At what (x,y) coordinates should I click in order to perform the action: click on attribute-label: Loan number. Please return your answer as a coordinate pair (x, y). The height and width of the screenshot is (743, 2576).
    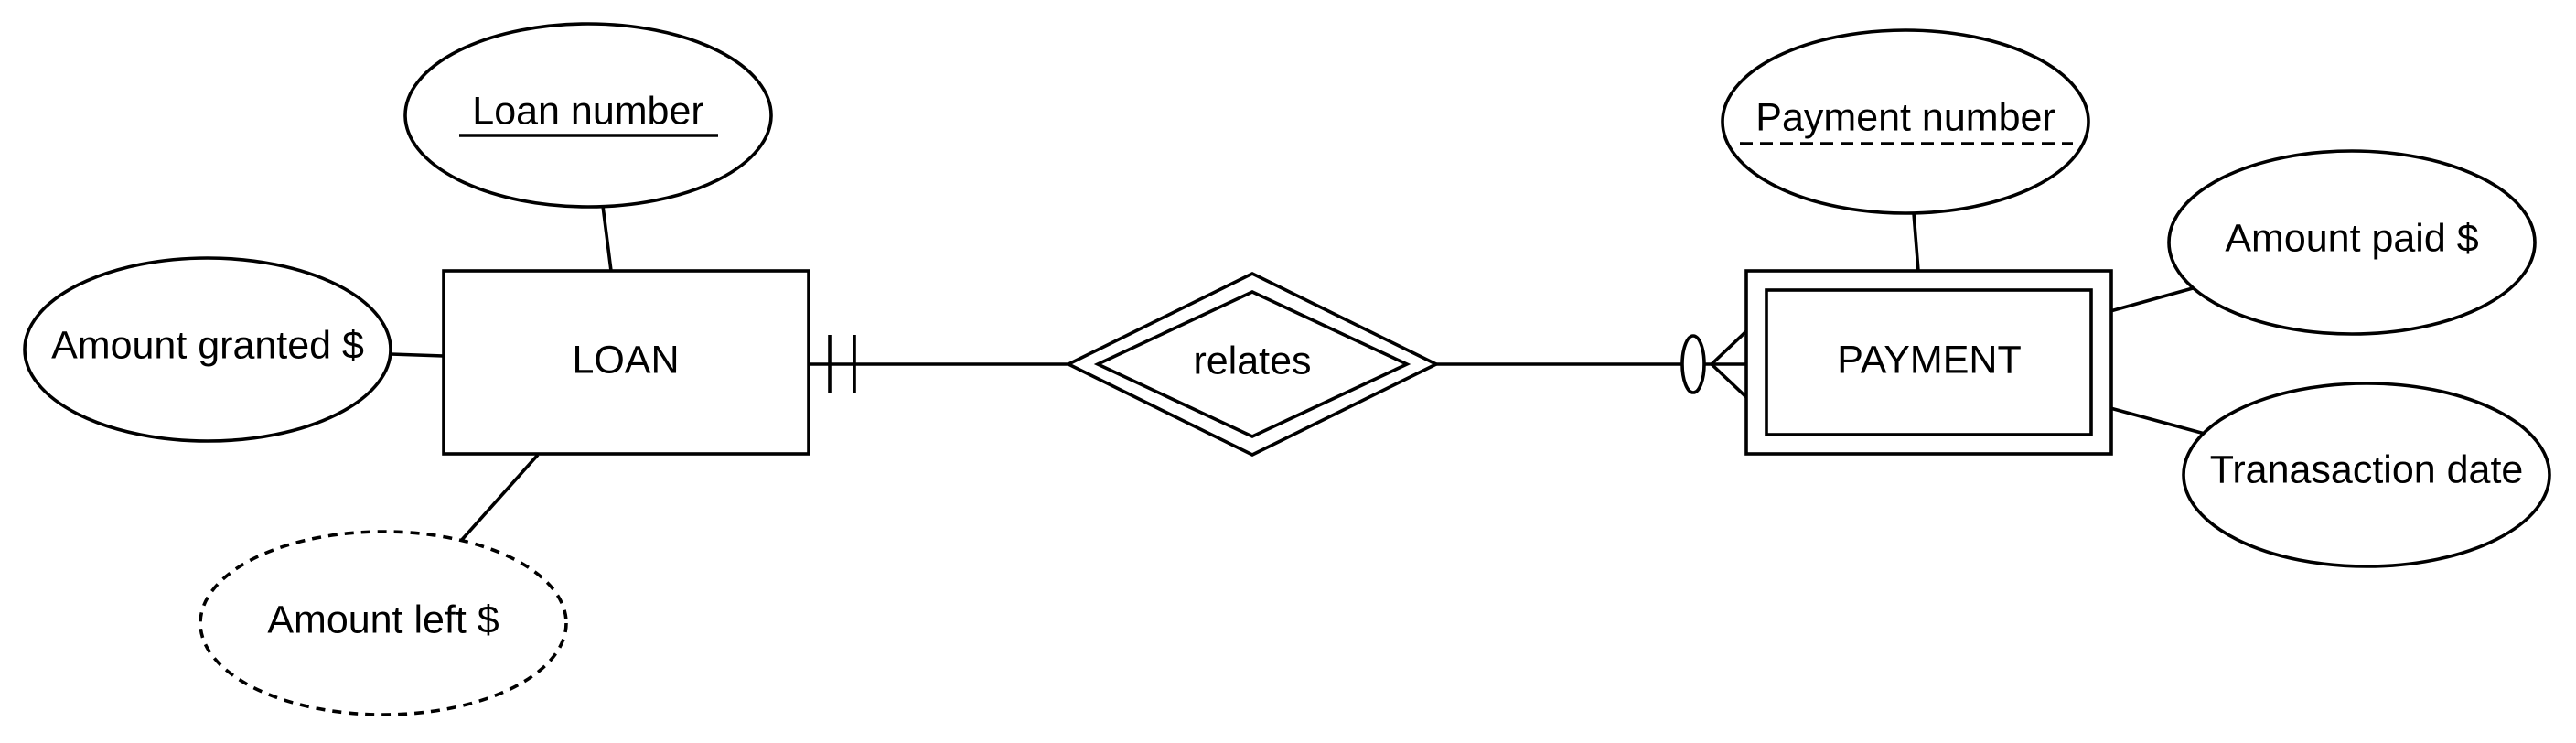
    Looking at the image, I should click on (587, 111).